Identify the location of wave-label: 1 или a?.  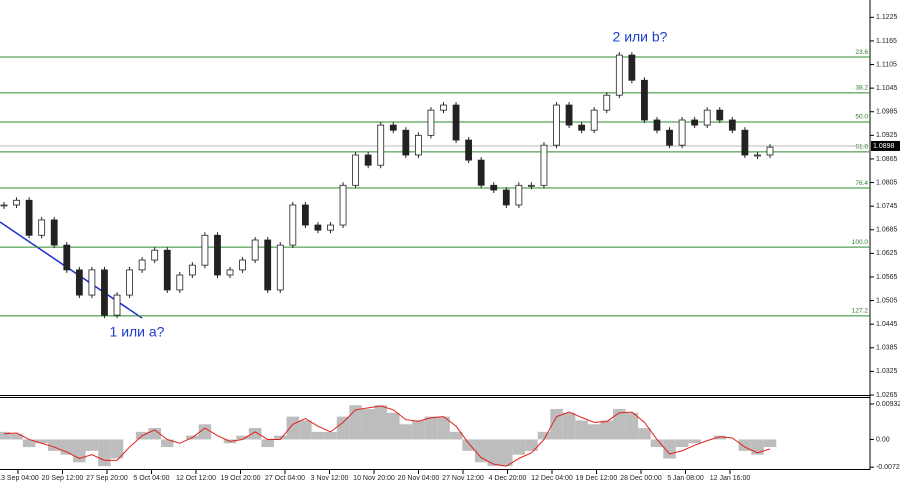
(137, 332).